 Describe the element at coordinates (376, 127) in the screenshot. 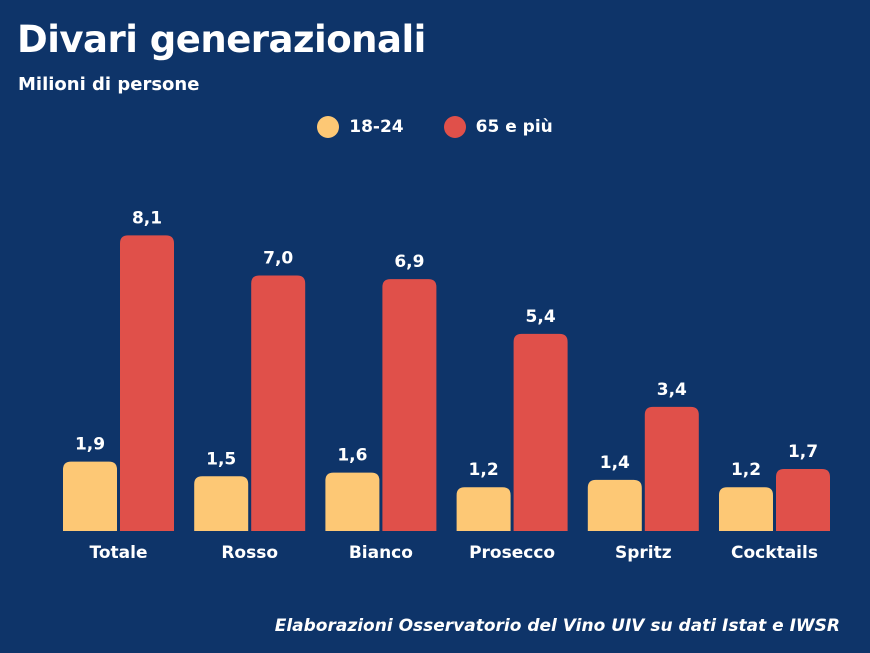

I see `legend-label: 18-24` at that location.